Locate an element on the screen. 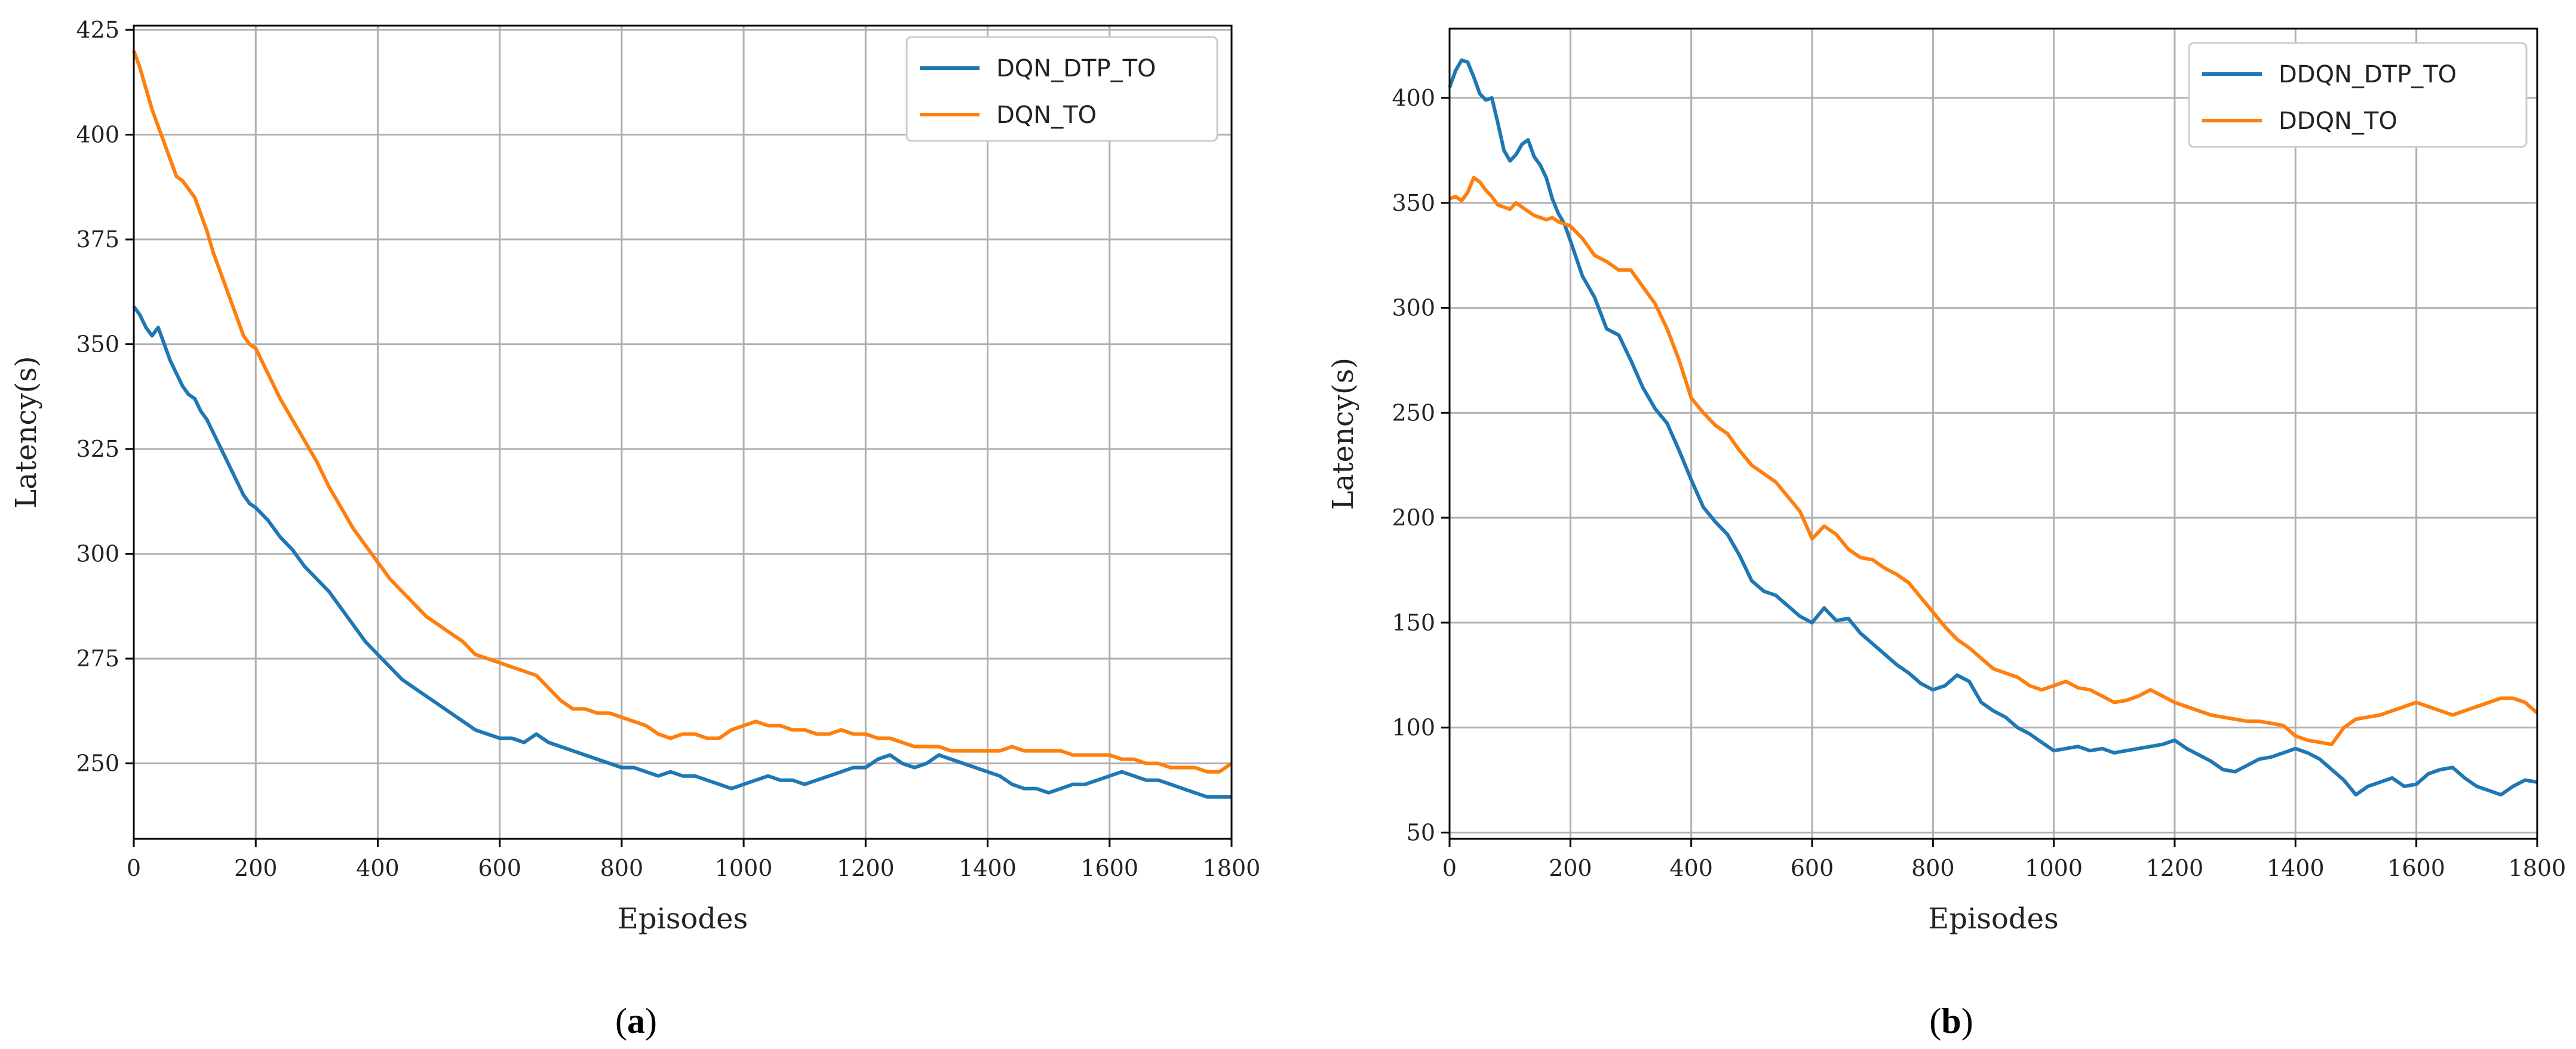 The width and height of the screenshot is (2576, 1049). y-tick-label: 200 is located at coordinates (1413, 517).